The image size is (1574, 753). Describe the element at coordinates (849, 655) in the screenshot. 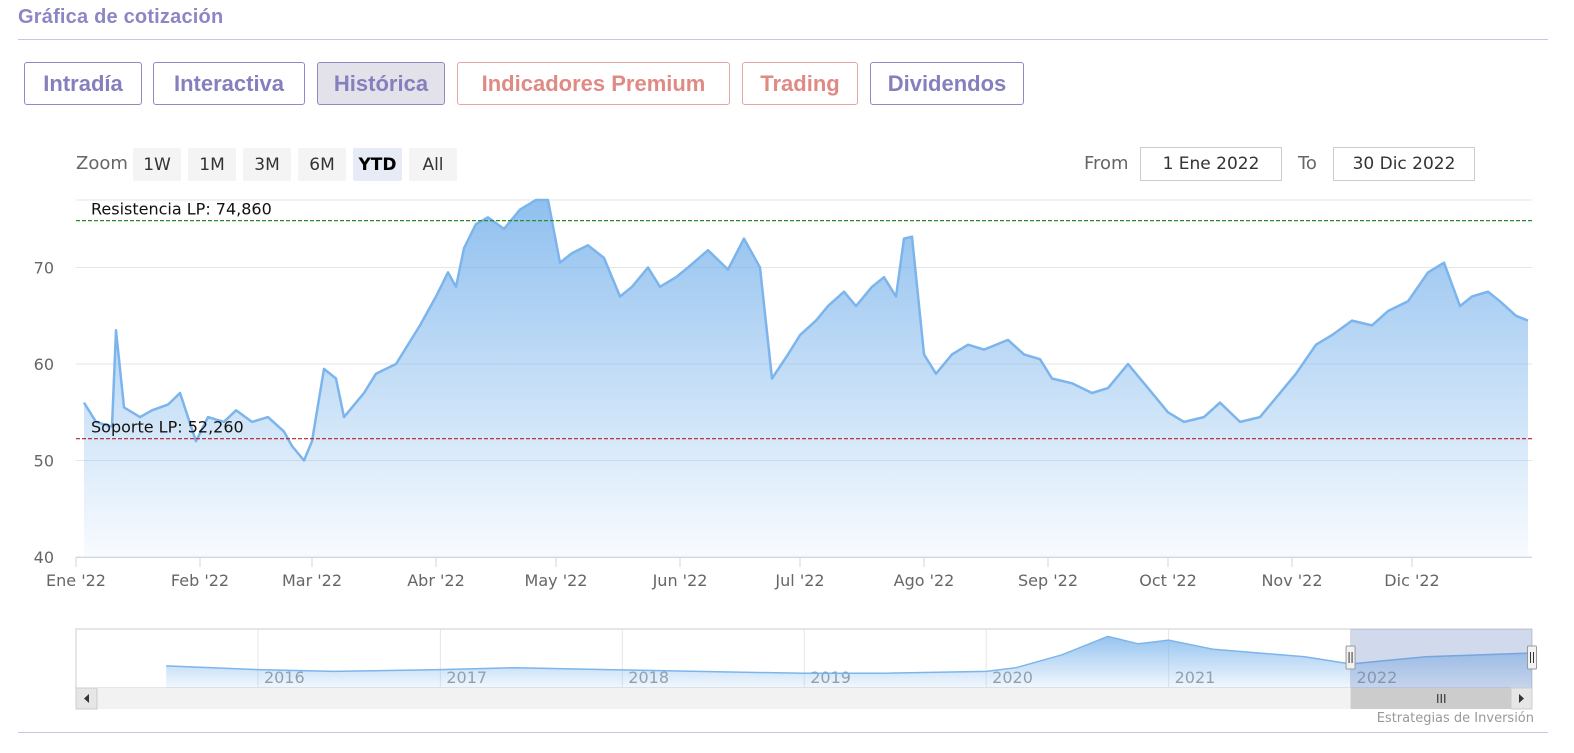

I see `navigator-line` at that location.